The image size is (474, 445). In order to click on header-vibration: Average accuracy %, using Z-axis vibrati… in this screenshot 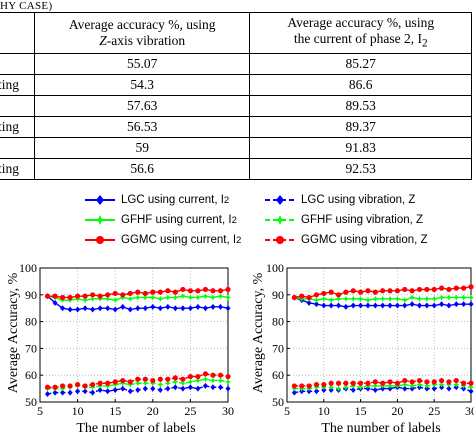, I will do `click(142, 33)`.